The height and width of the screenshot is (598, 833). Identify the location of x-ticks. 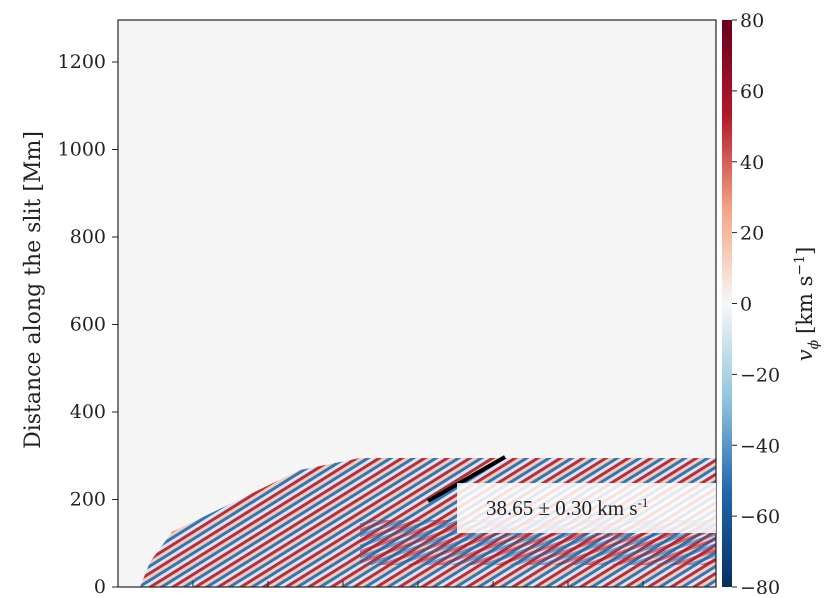
(418, 584).